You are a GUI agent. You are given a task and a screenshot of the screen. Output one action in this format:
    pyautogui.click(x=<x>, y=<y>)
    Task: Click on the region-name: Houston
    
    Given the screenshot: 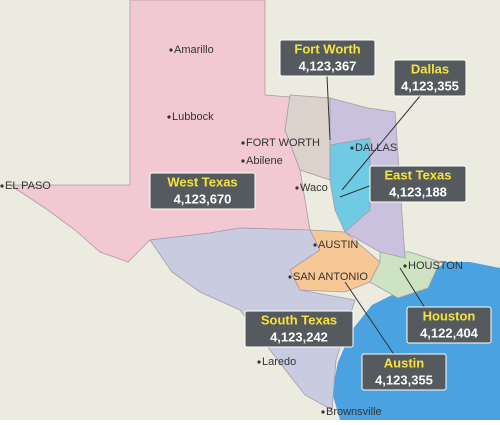 What is the action you would take?
    pyautogui.click(x=449, y=315)
    